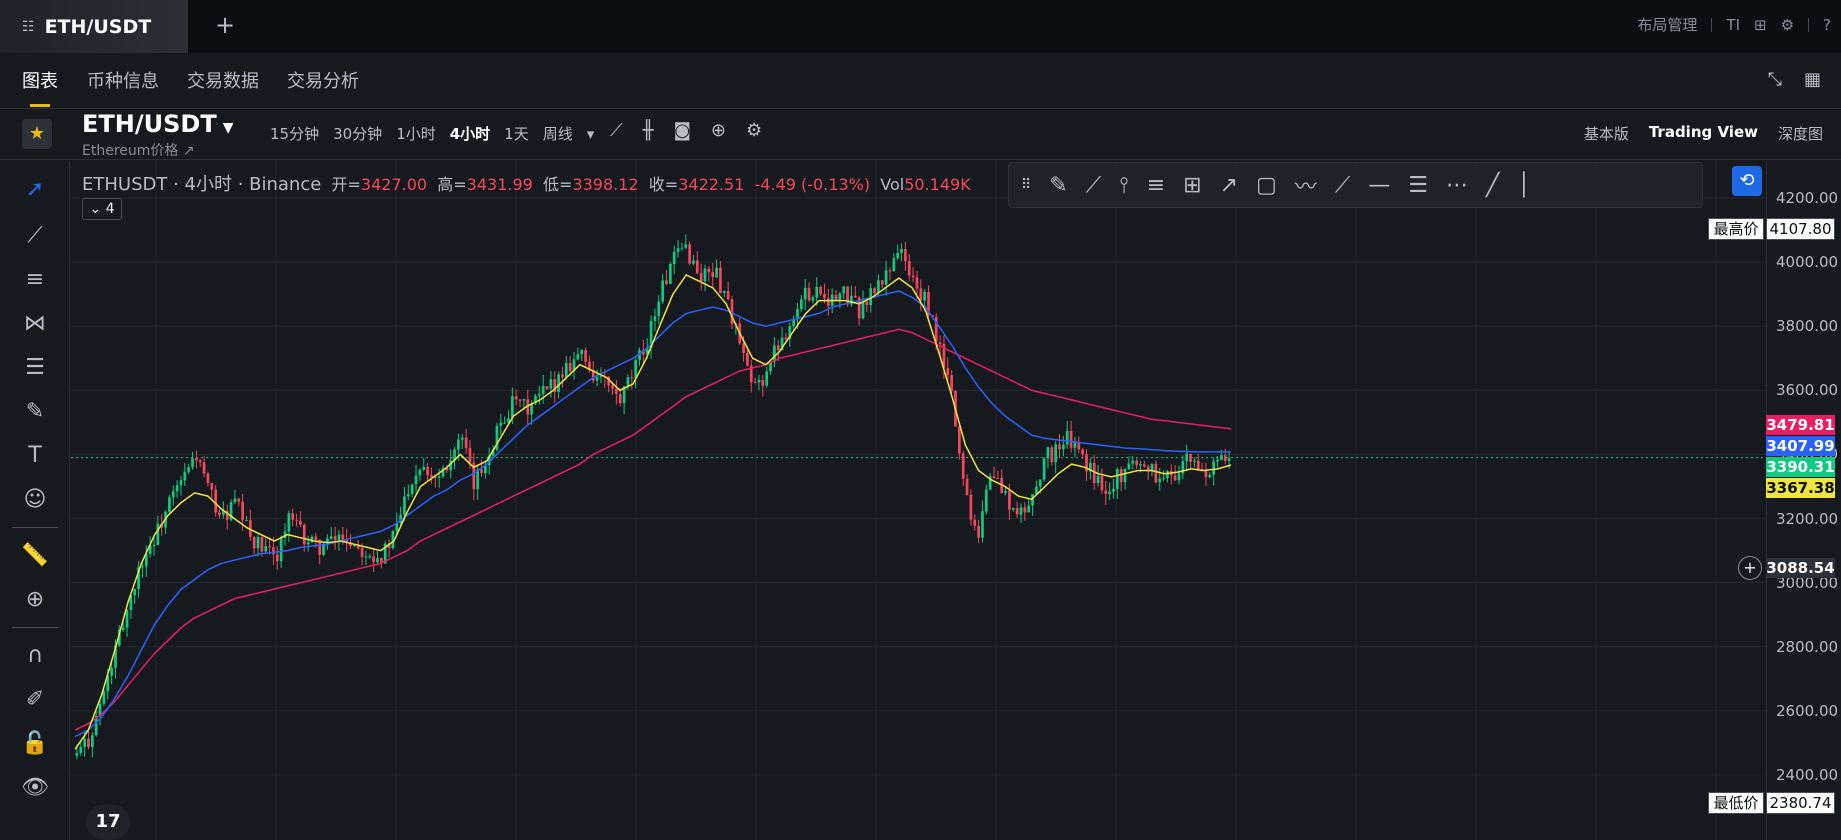 This screenshot has width=1841, height=840. Describe the element at coordinates (35, 655) in the screenshot. I see `magnet-icon: ∩` at that location.